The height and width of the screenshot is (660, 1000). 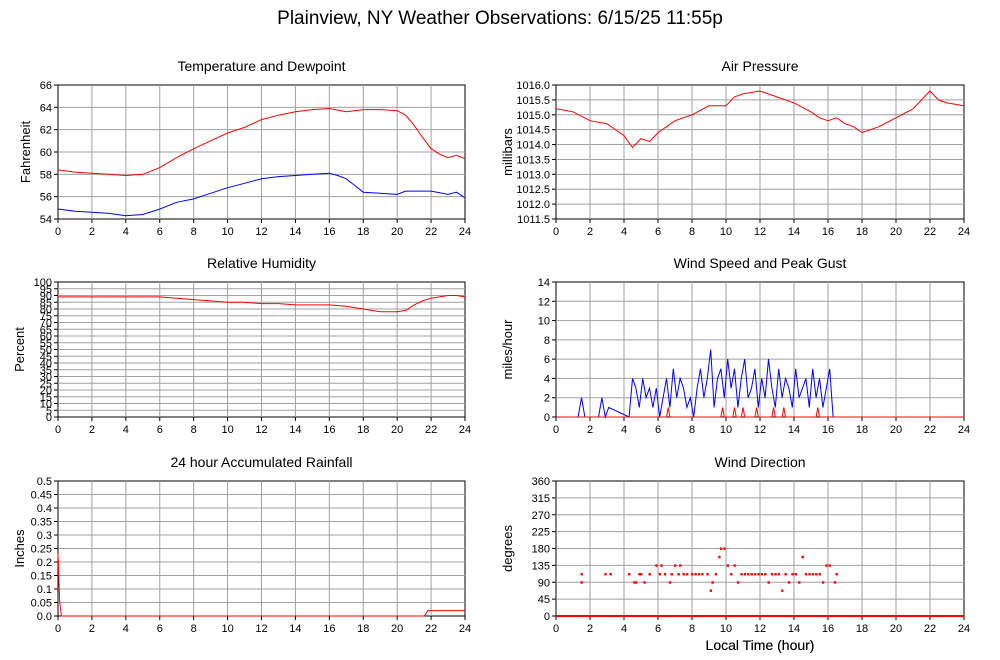 I want to click on pressure-ytick-label: 1014.5, so click(x=533, y=131).